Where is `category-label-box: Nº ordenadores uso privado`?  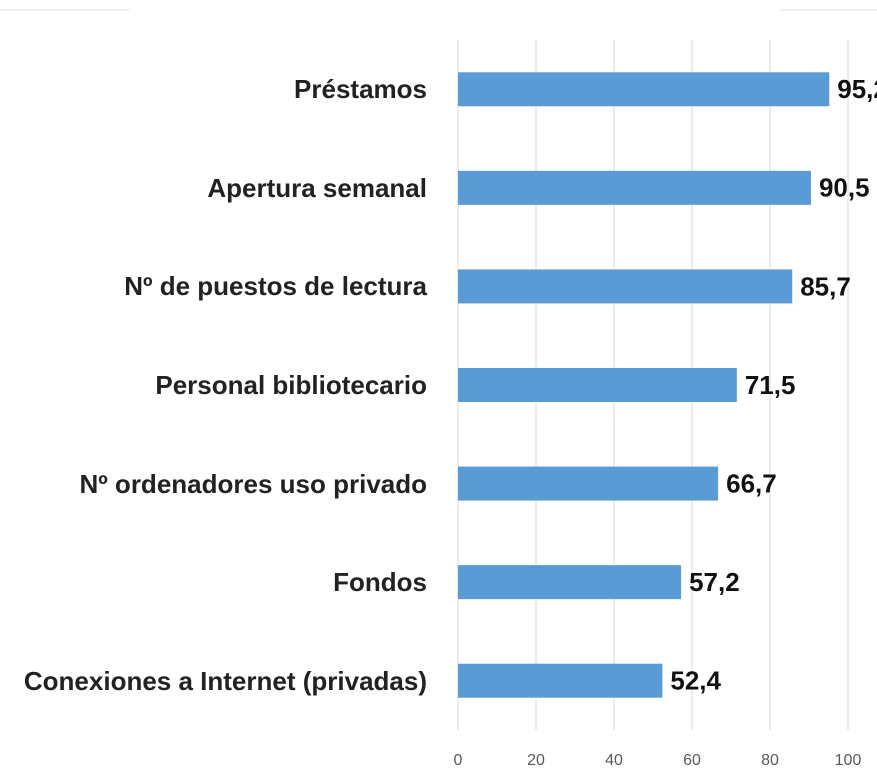 category-label-box: Nº ordenadores uso privado is located at coordinates (217, 484).